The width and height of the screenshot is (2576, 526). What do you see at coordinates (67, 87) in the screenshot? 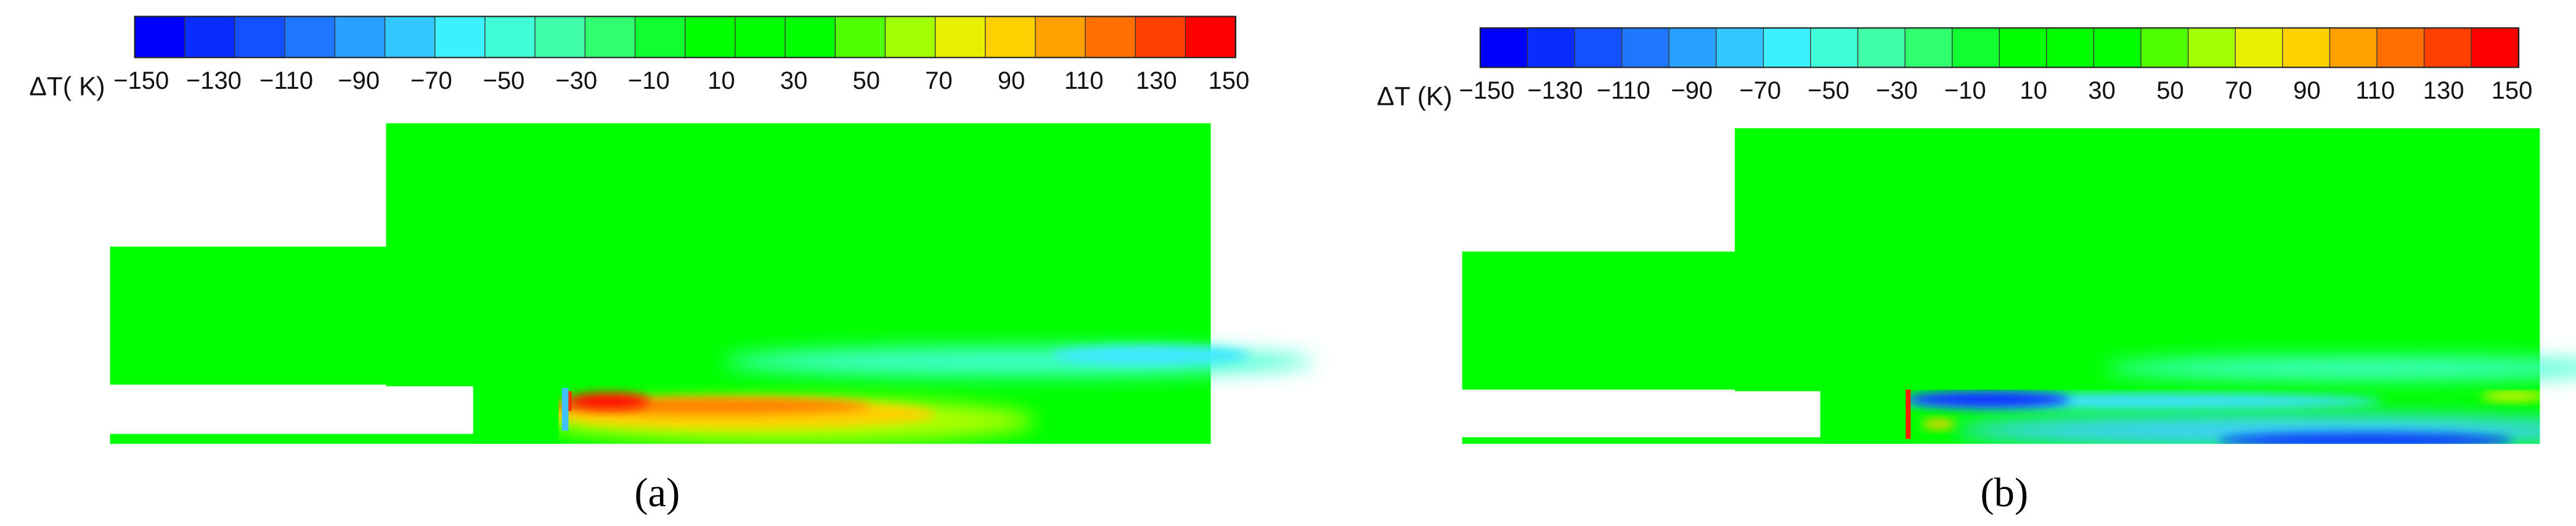
I see `colorbar-title: ΔT( K)` at bounding box center [67, 87].